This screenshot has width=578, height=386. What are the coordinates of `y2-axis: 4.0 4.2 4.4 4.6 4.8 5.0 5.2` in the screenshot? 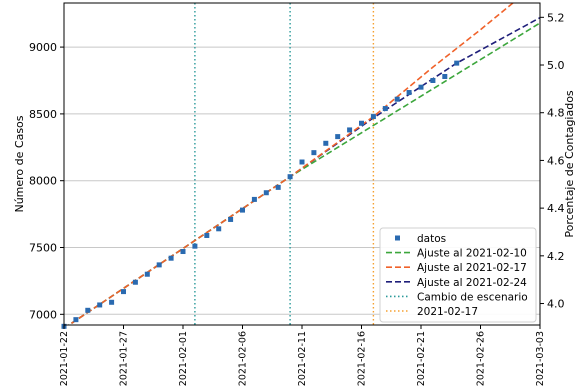 It's located at (552, 161).